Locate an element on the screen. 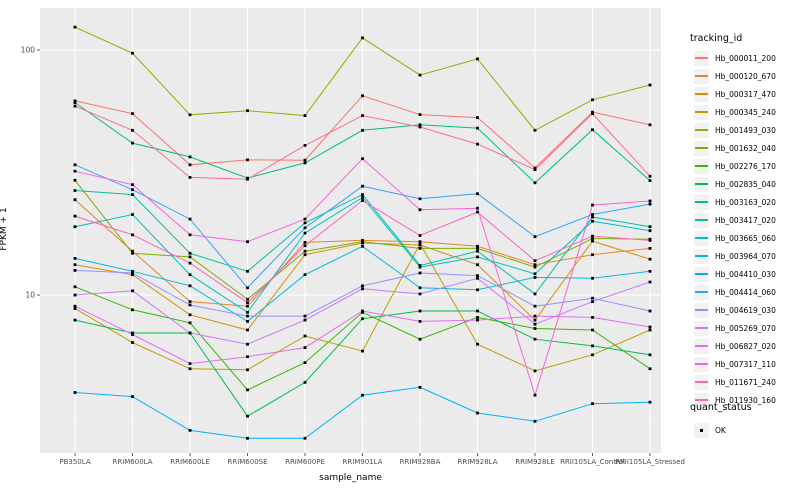 This screenshot has height=500, width=800. legend-entry-Hb_011671_240: Hb_011671_240 is located at coordinates (735, 382).